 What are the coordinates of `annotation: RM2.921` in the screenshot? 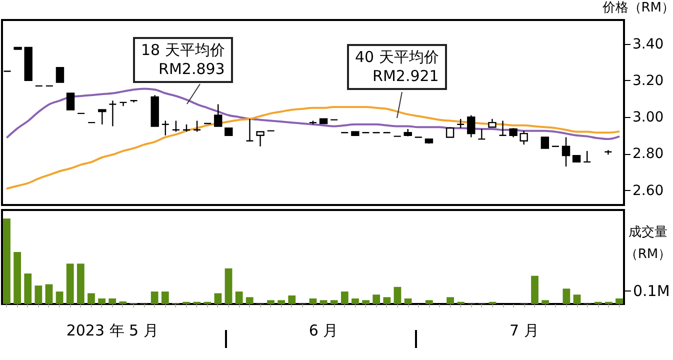 It's located at (405, 76).